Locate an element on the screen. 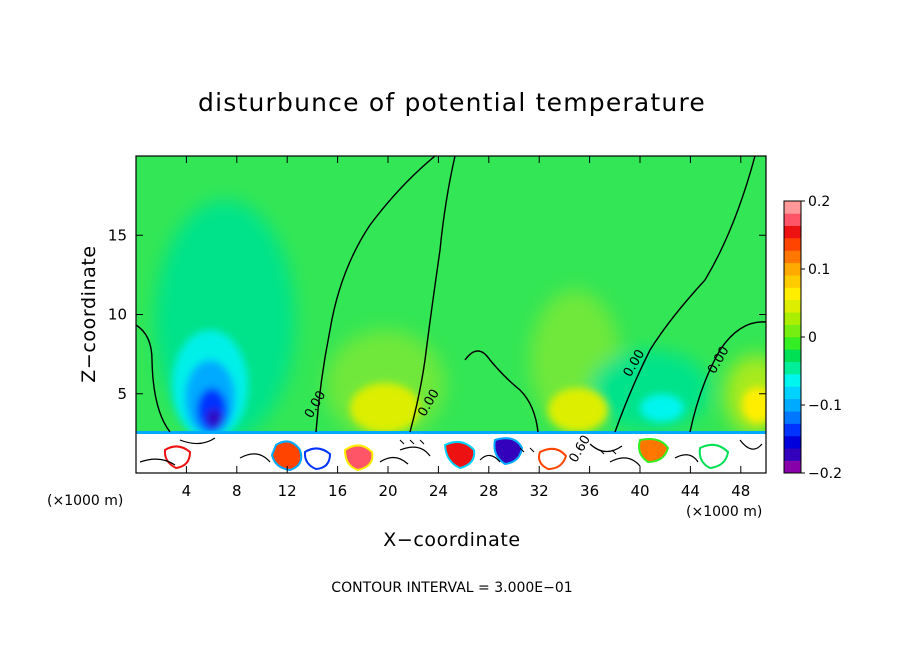 Image resolution: width=904 pixels, height=654 pixels. eddy-dashes is located at coordinates (508, 447).